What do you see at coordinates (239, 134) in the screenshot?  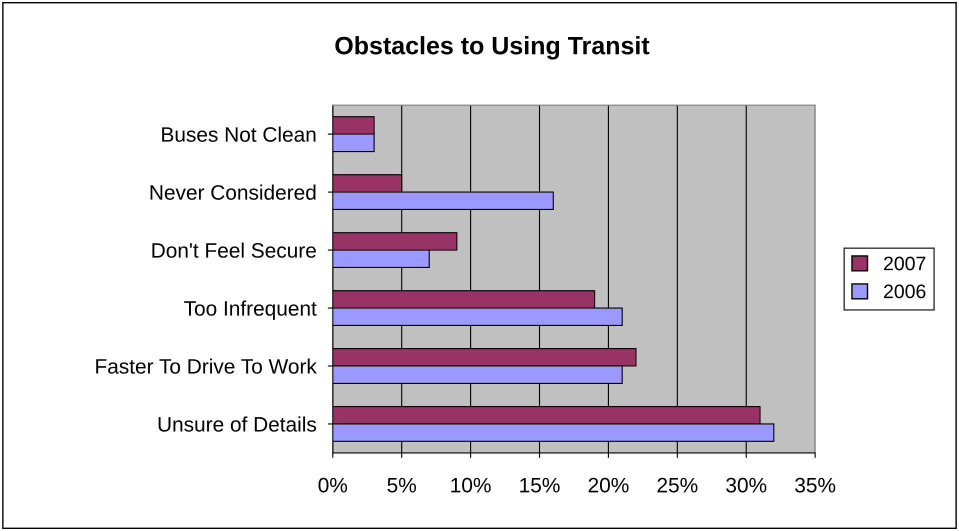 I see `y-tick-label: Buses Not Clean` at bounding box center [239, 134].